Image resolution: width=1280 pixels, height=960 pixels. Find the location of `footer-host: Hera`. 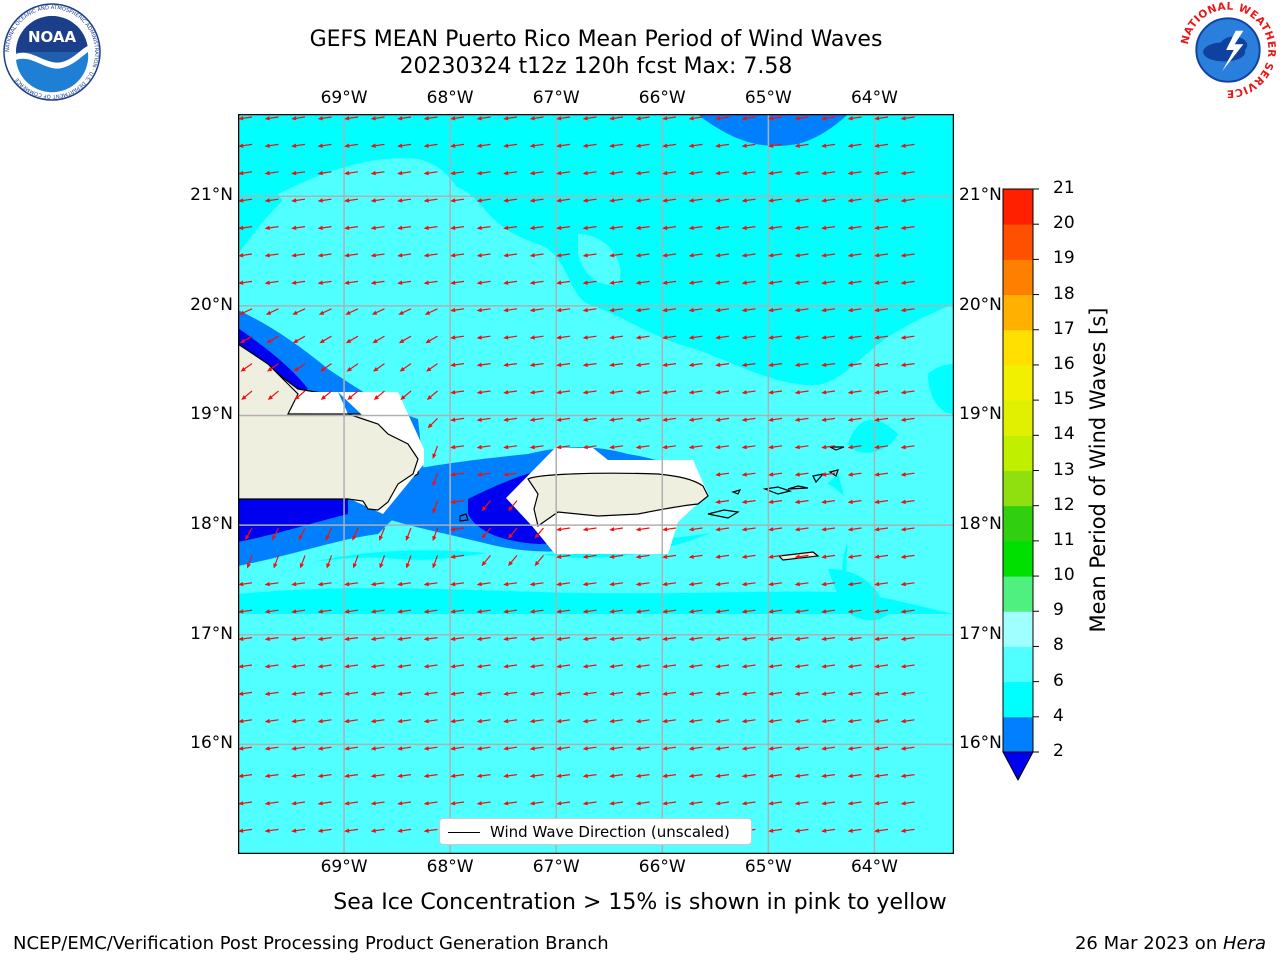

footer-host: Hera is located at coordinates (1244, 943).